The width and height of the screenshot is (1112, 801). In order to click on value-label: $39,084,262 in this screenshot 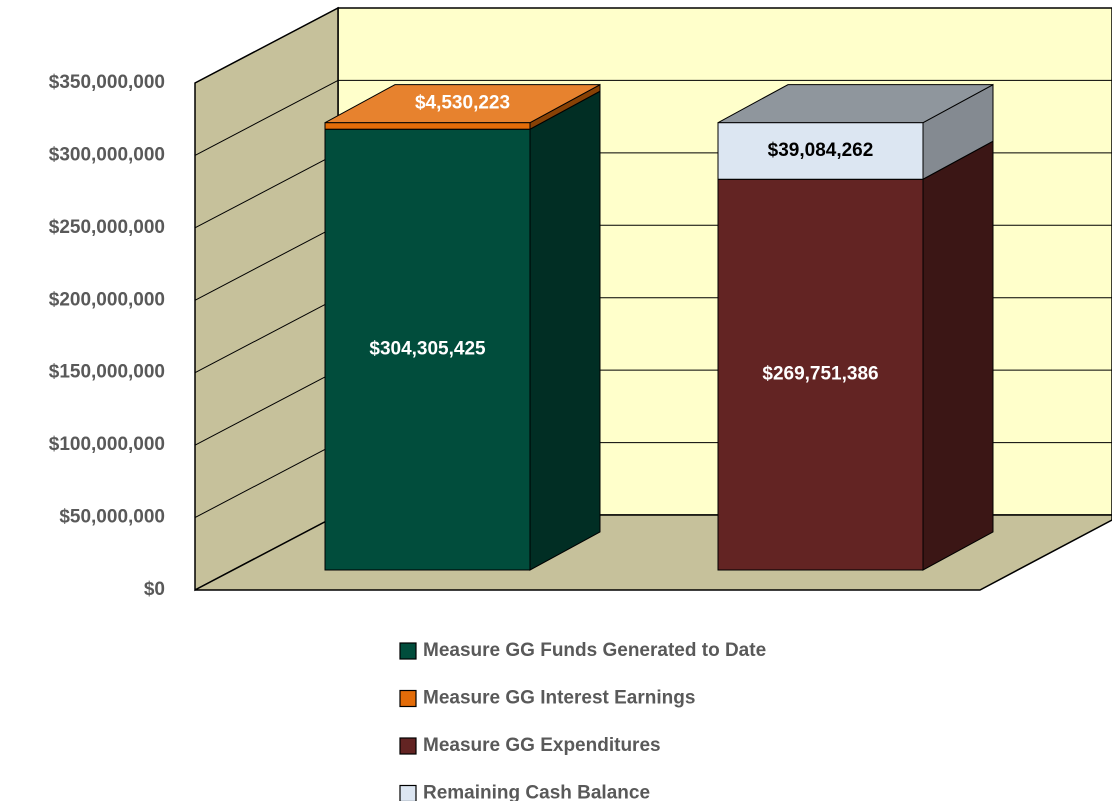, I will do `click(821, 150)`.